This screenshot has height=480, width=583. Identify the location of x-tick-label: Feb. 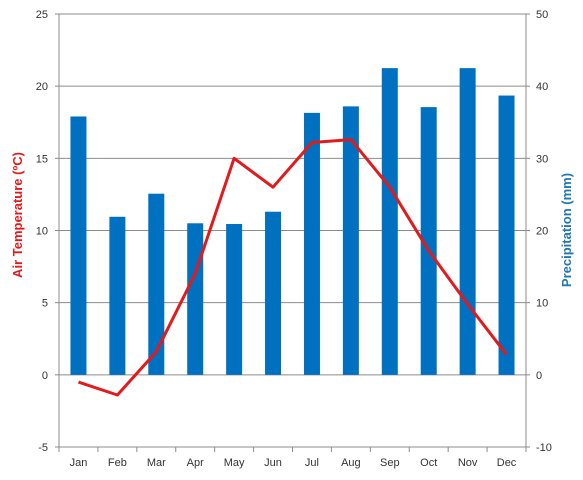
(117, 463).